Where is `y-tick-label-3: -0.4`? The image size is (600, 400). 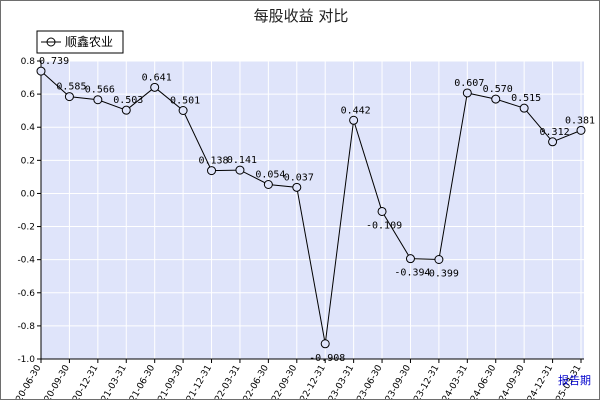
y-tick-label-3: -0.4 is located at coordinates (26, 261).